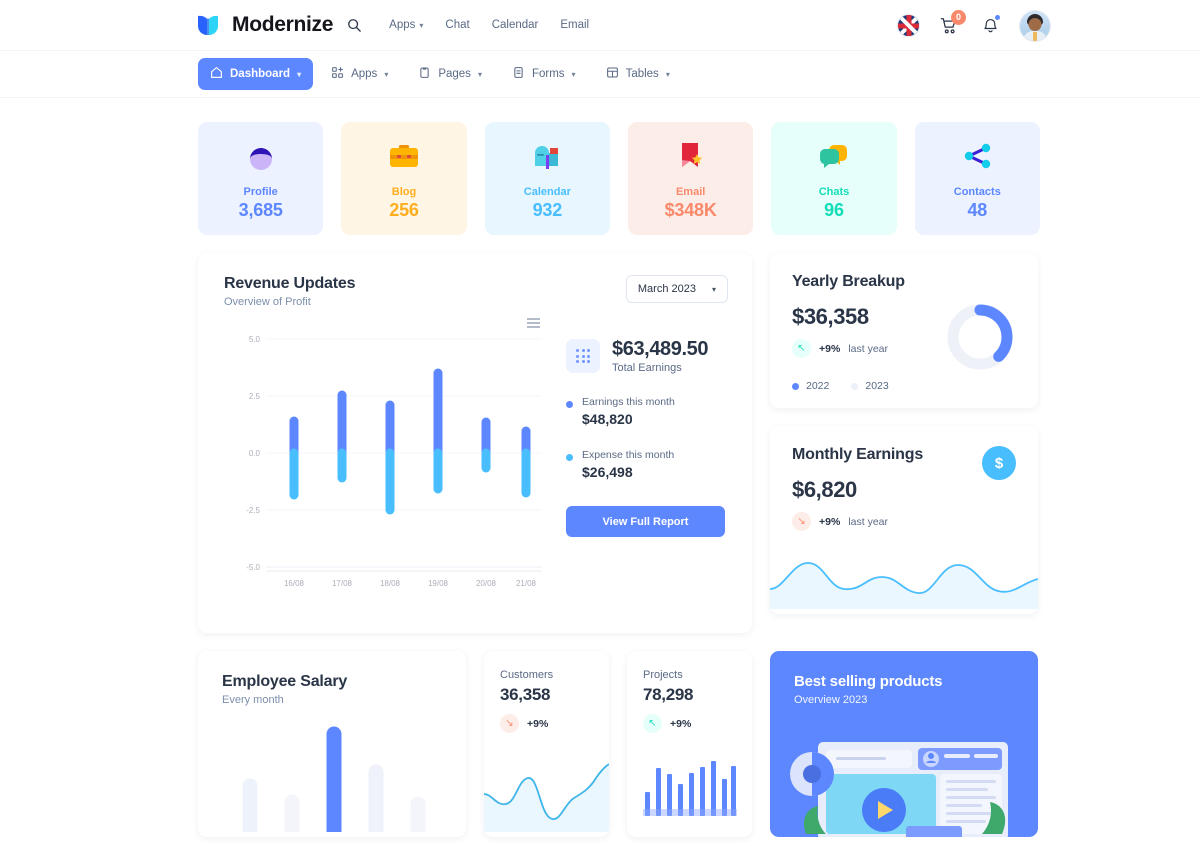 The height and width of the screenshot is (846, 1200). I want to click on mailbox-icon, so click(547, 157).